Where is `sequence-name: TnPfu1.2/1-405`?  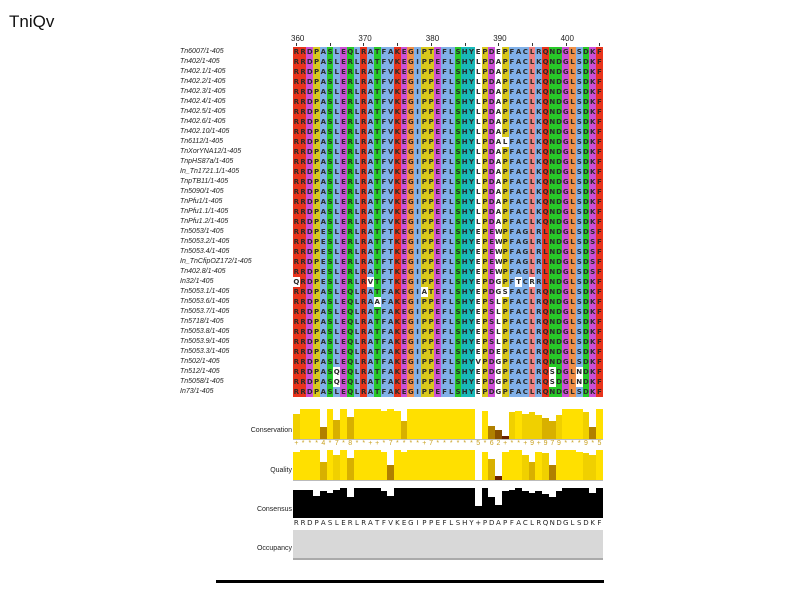 sequence-name: TnPfu1.2/1-405 is located at coordinates (204, 221).